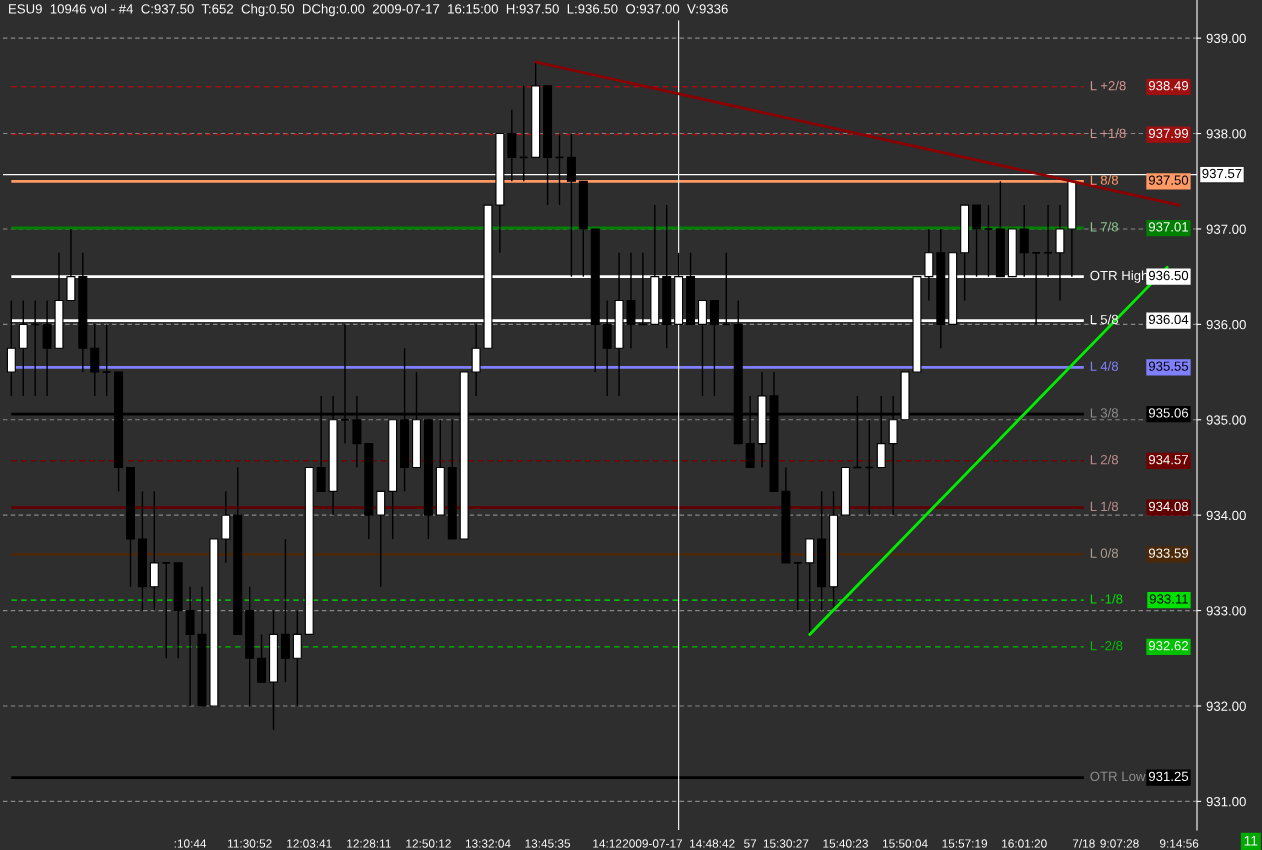 This screenshot has width=1262, height=850. I want to click on ref-line-label: L 4/8, so click(1104, 366).